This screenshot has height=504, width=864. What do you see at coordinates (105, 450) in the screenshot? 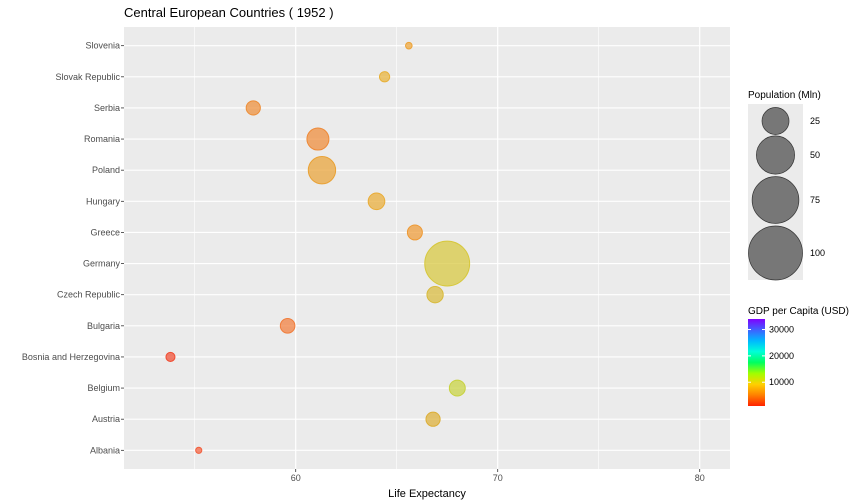
I see `y-tick-label: Albania` at bounding box center [105, 450].